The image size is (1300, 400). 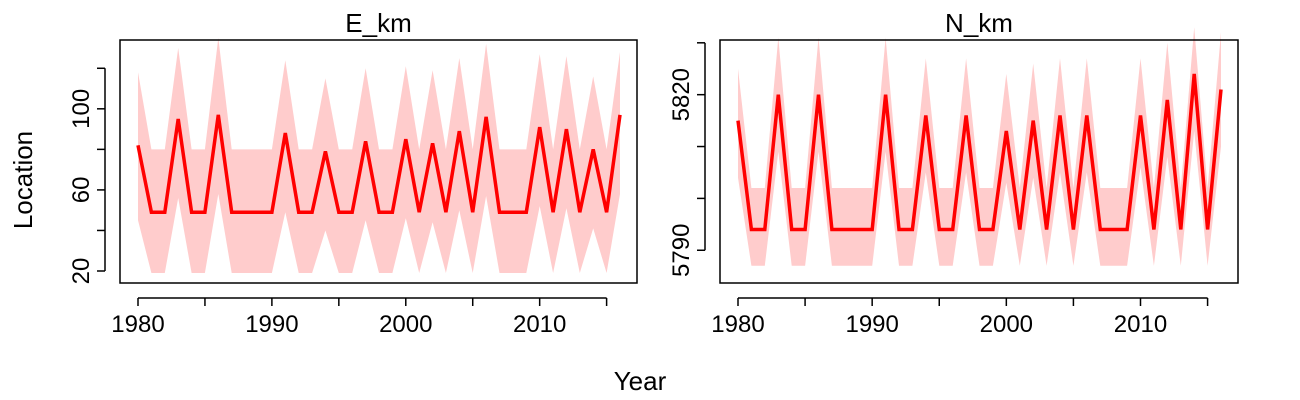 I want to click on x-axis-title: Year, so click(x=640, y=381).